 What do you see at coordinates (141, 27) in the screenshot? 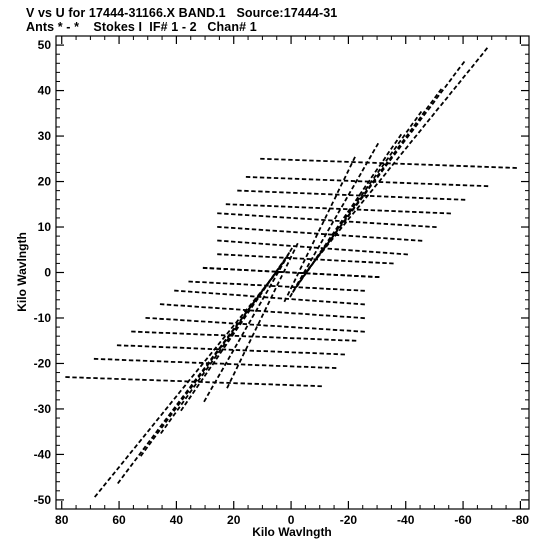
I see `chart-subtitle: Ants * - * Stokes I IF# 1 - 2 Chan# 1` at bounding box center [141, 27].